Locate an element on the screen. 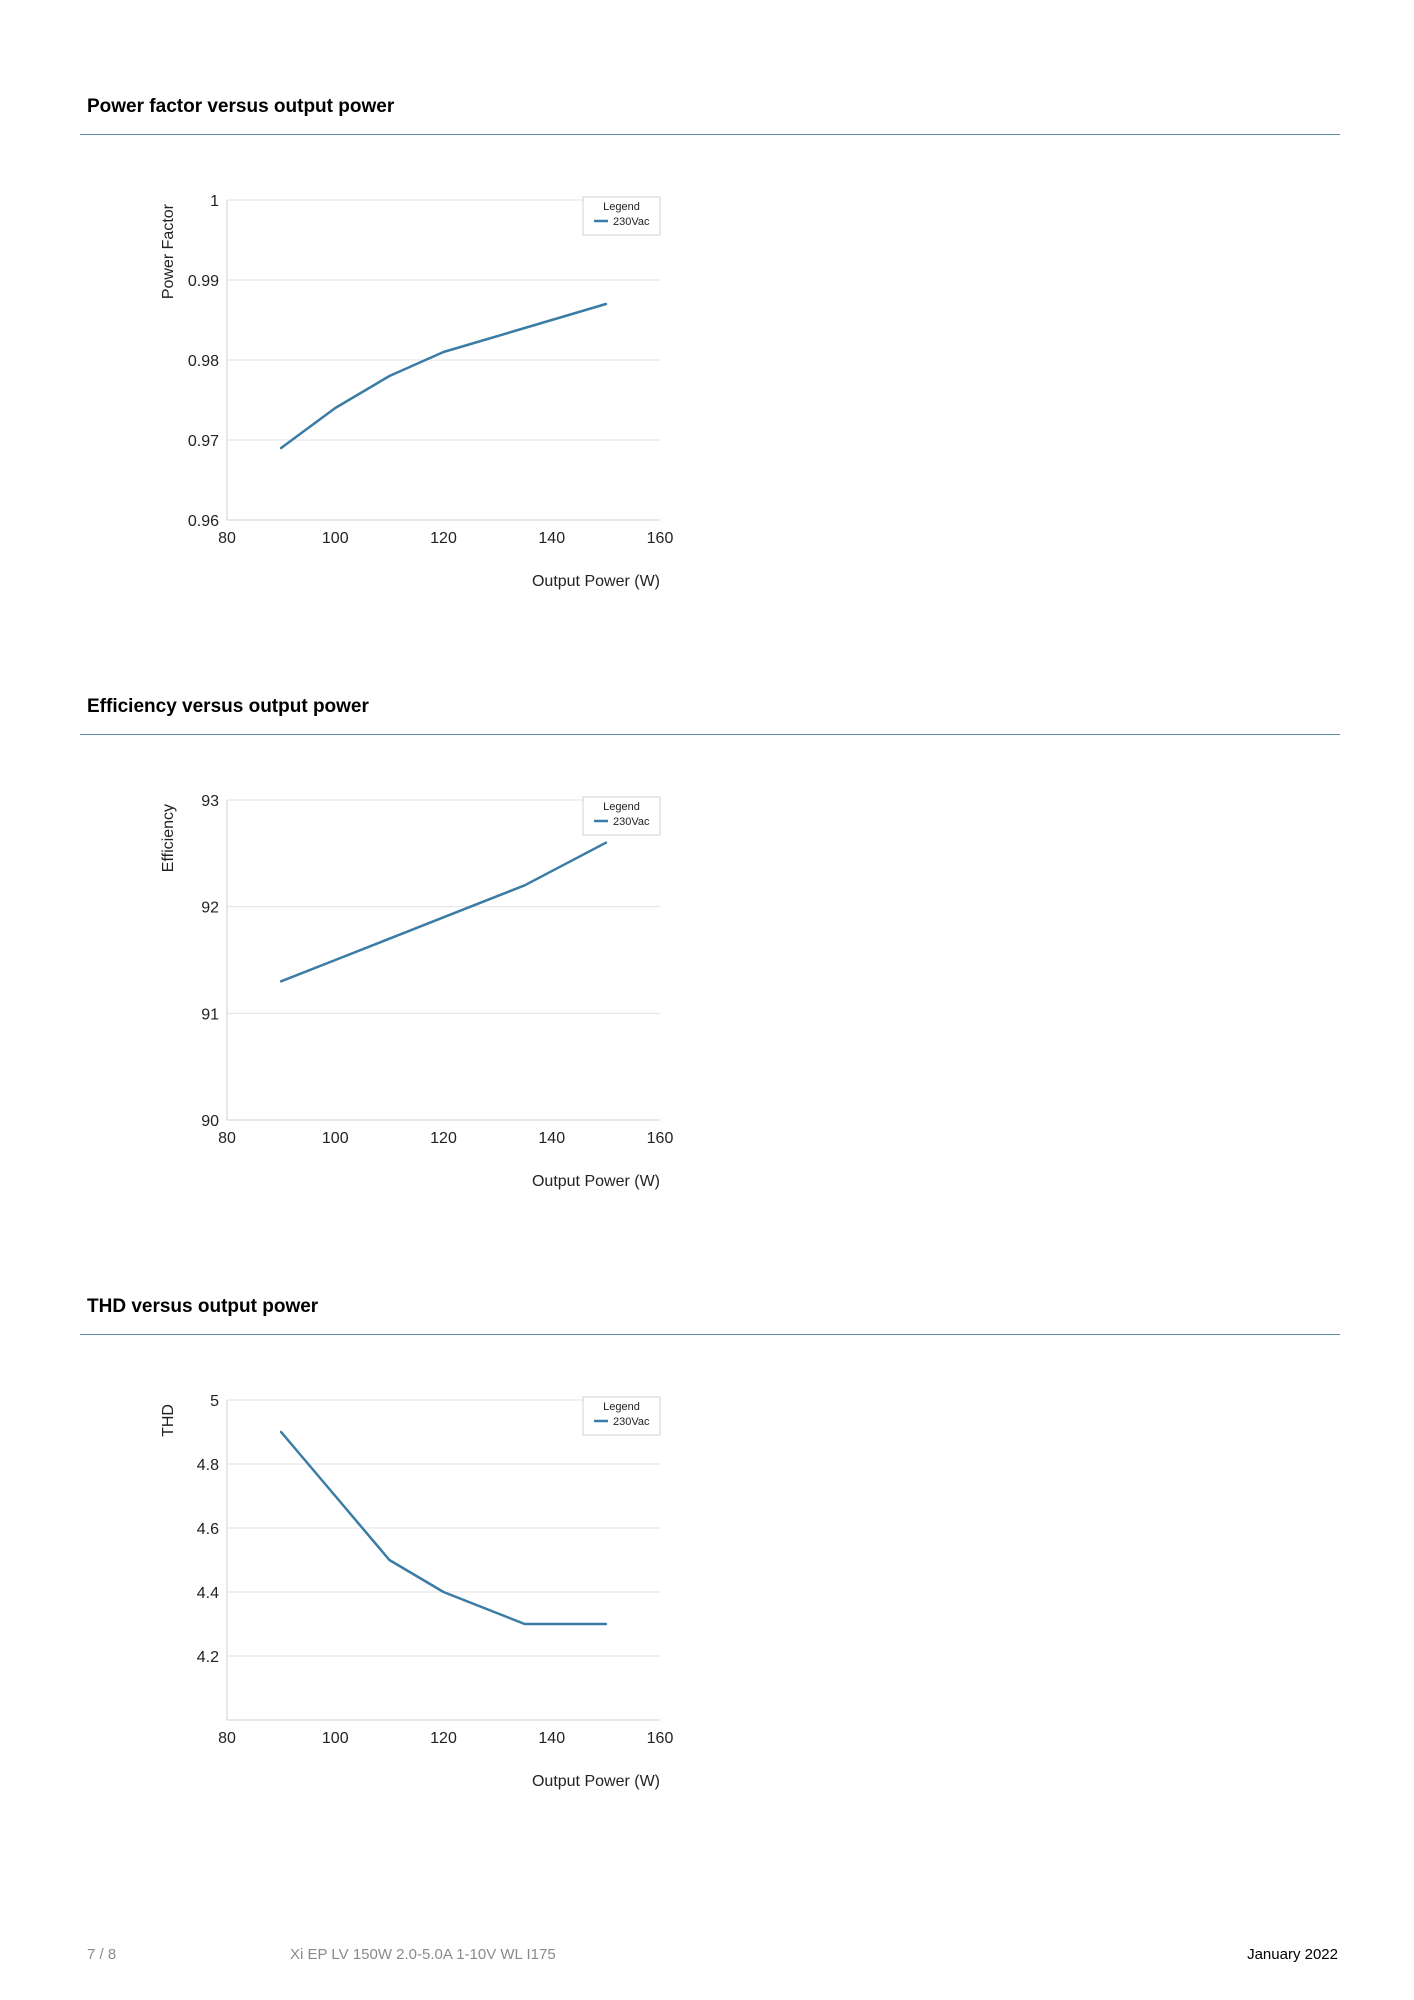  y-tick-label: 4.4 is located at coordinates (208, 1593).